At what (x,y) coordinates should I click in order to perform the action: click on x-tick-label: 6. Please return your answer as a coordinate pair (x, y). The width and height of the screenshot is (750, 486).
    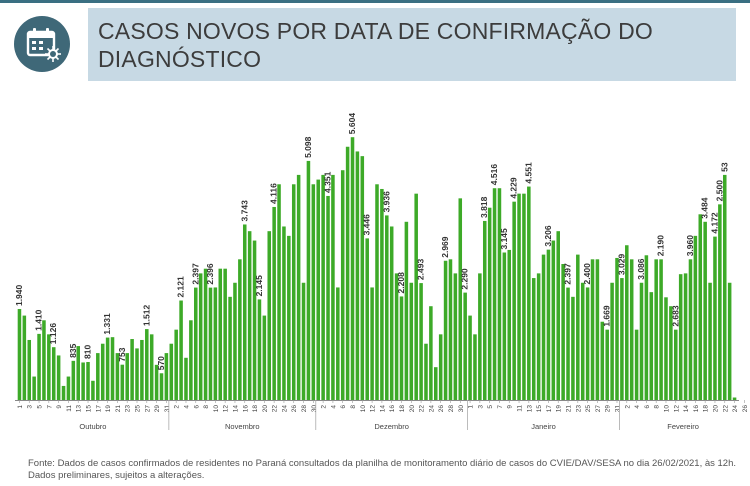
    Looking at the image, I should click on (647, 407).